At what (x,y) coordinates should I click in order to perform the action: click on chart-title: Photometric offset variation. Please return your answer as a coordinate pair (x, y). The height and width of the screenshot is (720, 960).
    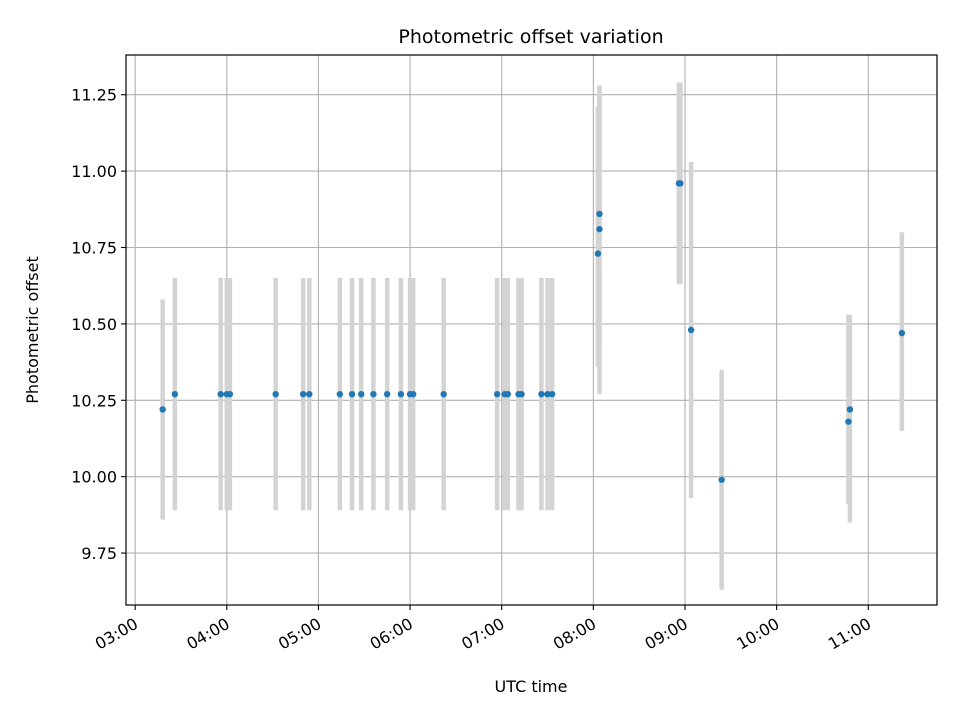
    Looking at the image, I should click on (530, 37).